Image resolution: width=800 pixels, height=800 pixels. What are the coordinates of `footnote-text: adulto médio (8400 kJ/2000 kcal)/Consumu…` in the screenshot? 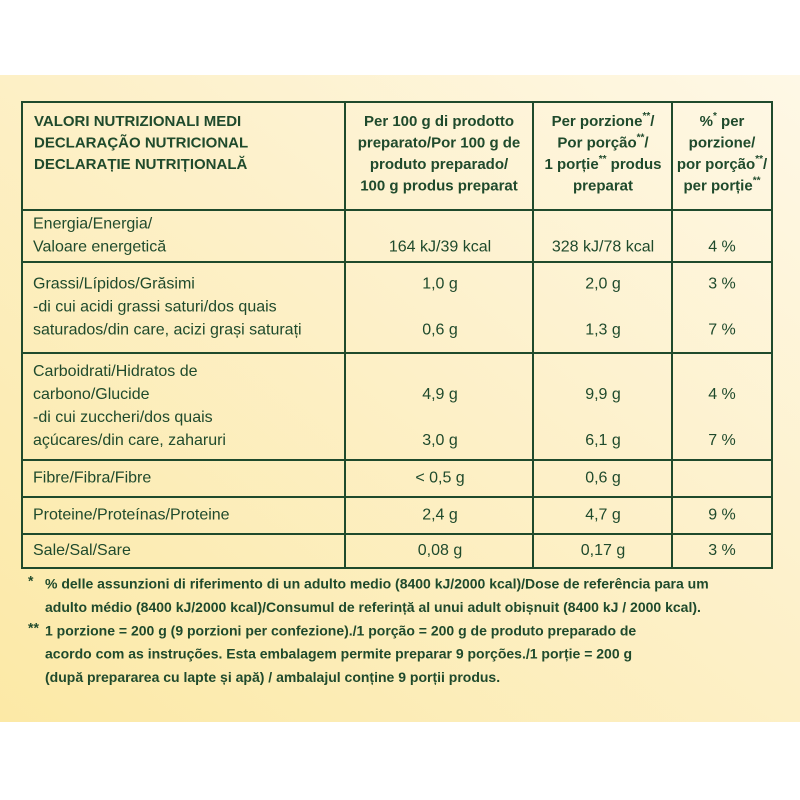 It's located at (373, 607).